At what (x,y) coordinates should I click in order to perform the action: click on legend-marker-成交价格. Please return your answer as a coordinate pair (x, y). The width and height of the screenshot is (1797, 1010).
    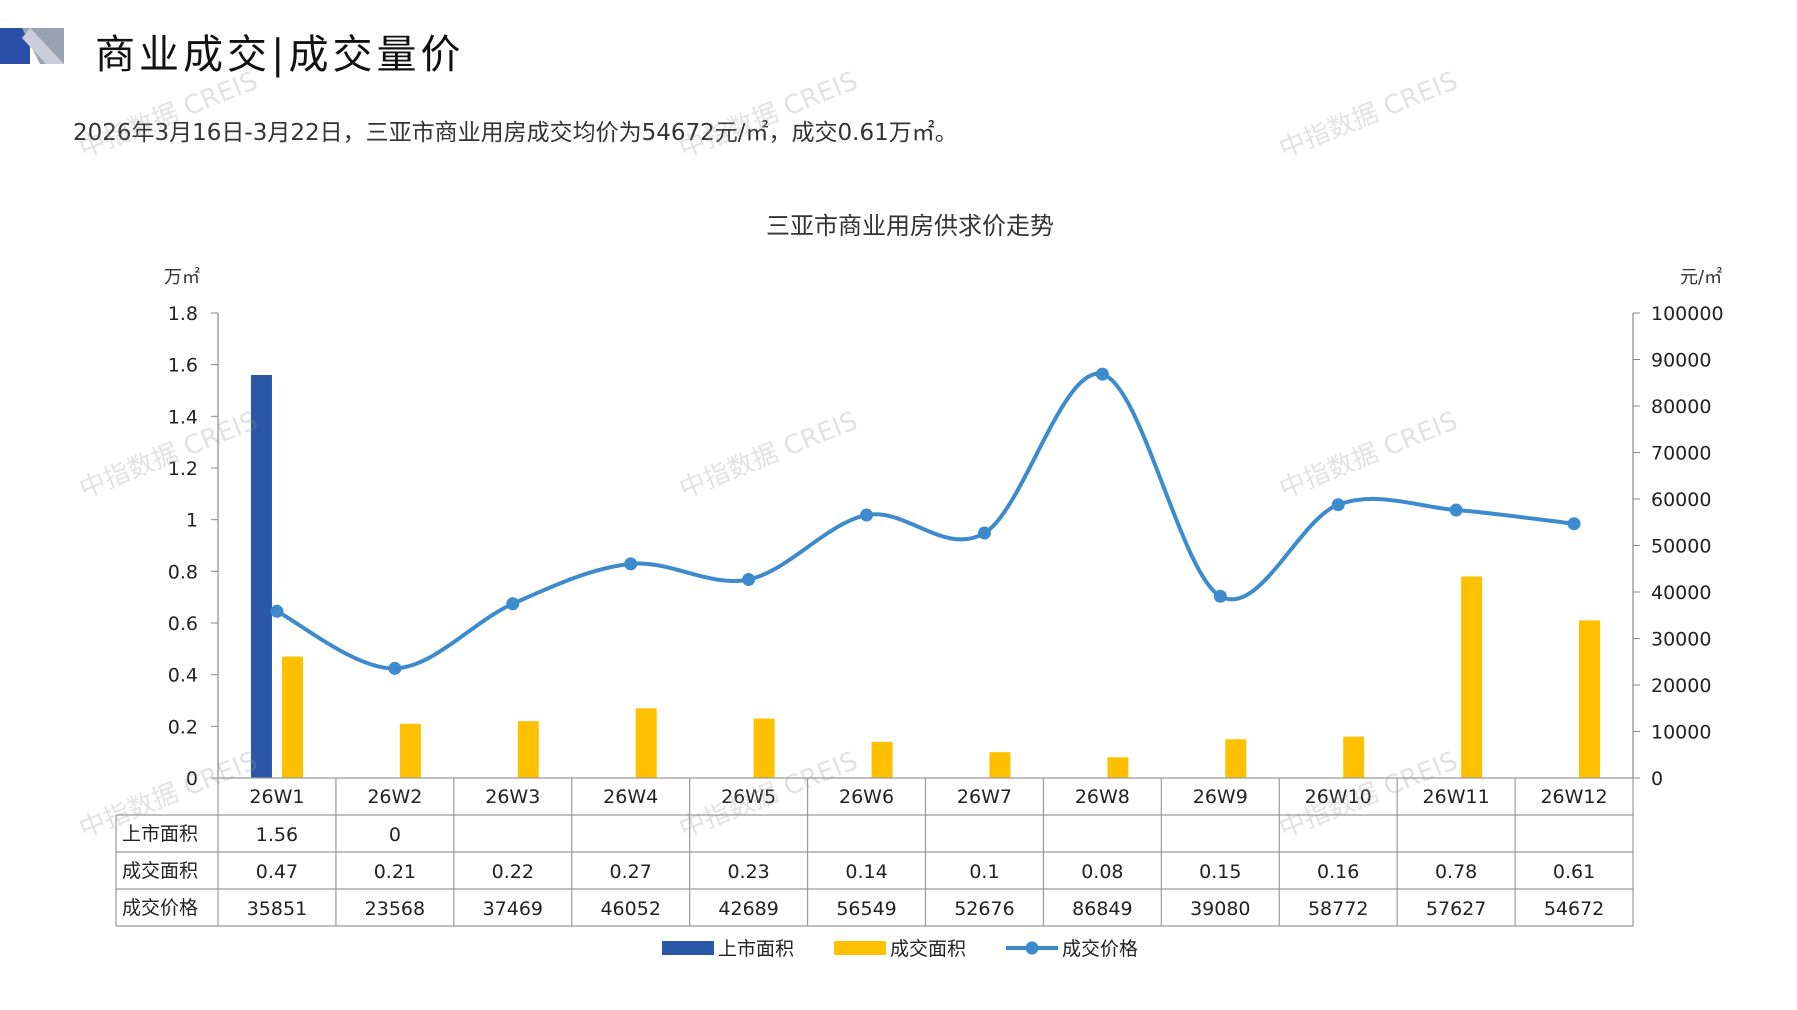
    Looking at the image, I should click on (1032, 948).